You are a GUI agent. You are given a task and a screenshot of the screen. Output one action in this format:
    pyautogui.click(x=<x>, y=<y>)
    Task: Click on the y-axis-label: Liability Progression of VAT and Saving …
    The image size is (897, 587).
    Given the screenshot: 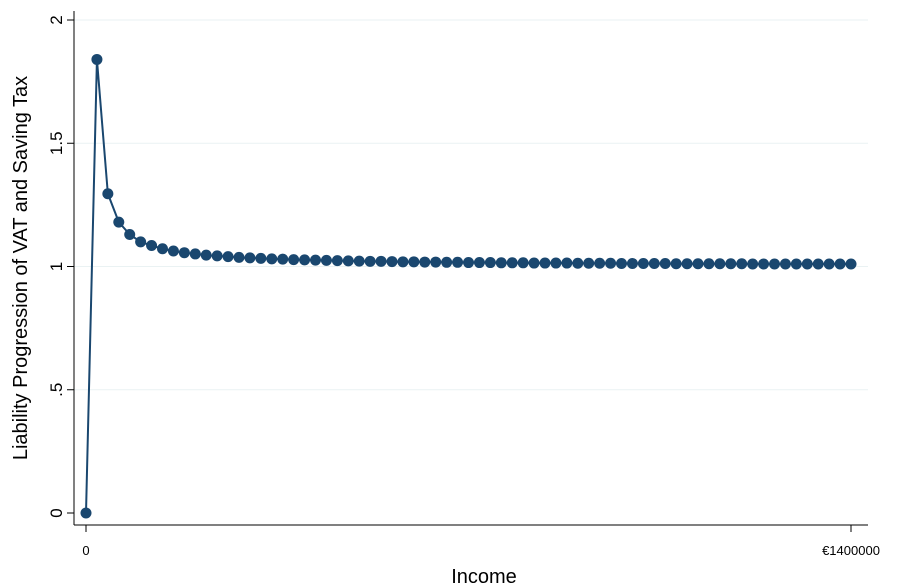 What is the action you would take?
    pyautogui.click(x=21, y=268)
    